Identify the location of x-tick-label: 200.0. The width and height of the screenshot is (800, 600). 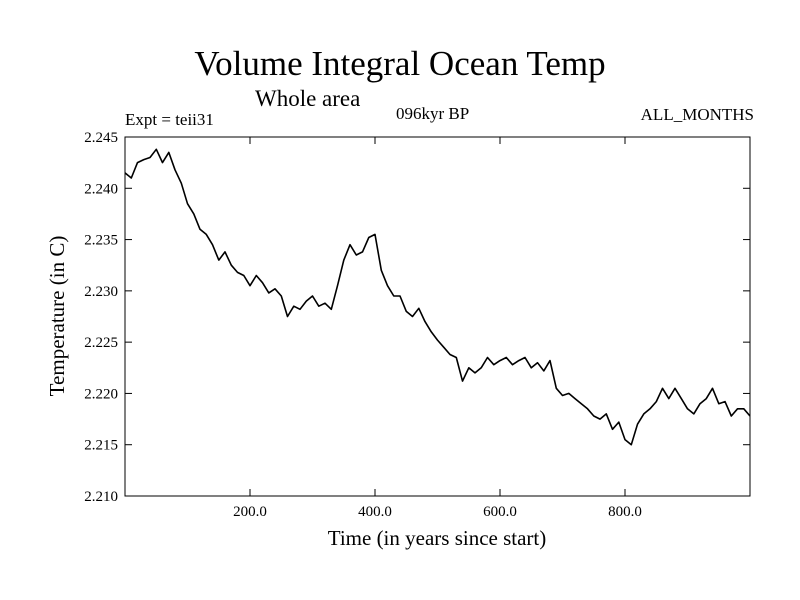
(250, 512).